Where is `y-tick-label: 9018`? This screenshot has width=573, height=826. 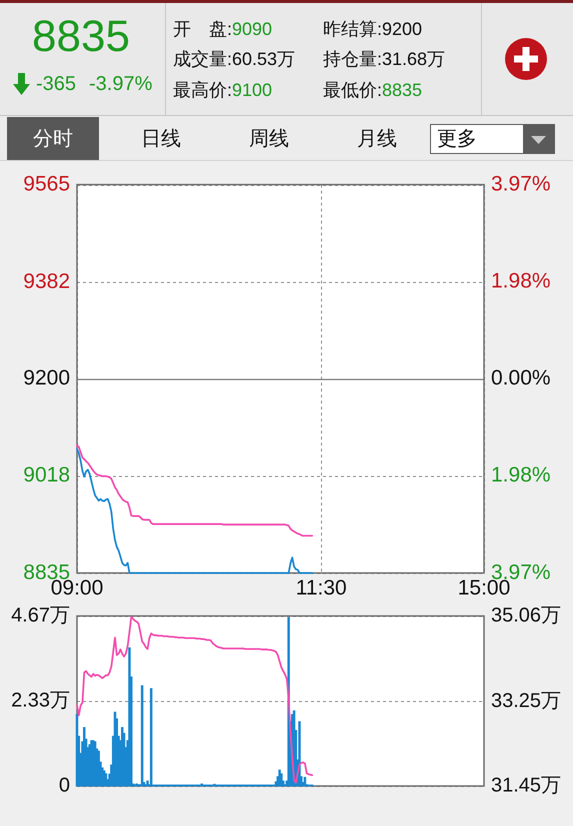 y-tick-label: 9018 is located at coordinates (46, 474).